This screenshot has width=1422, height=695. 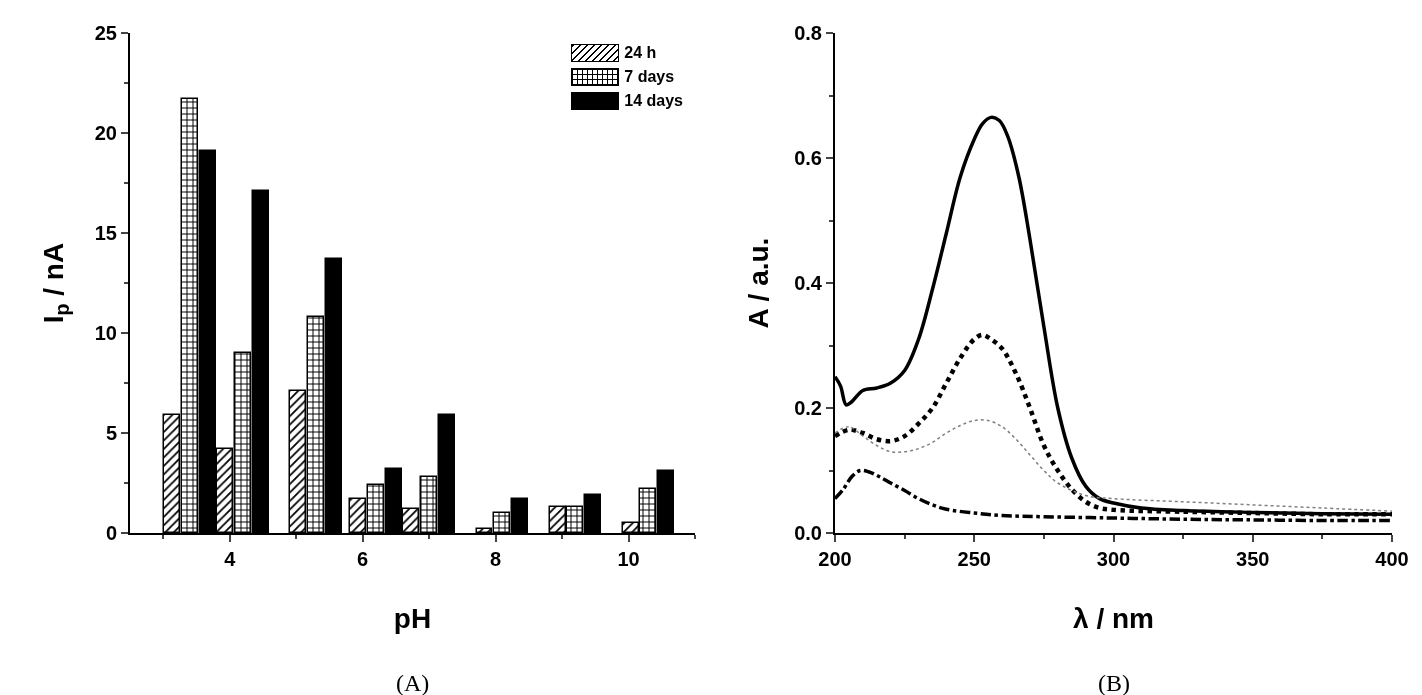 I want to click on x-tick-label: 350, so click(x=1253, y=559).